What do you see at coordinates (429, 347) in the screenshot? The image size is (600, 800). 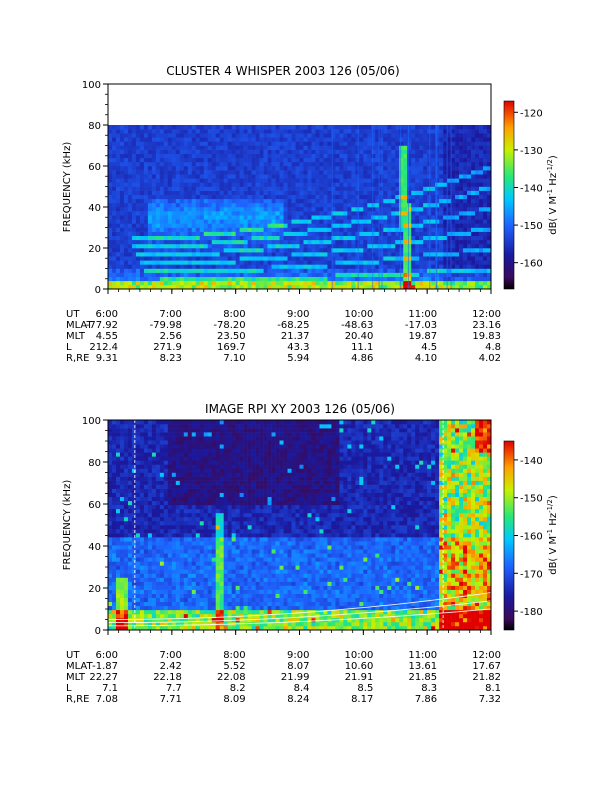 I see `ephemeris-value: 4.5` at bounding box center [429, 347].